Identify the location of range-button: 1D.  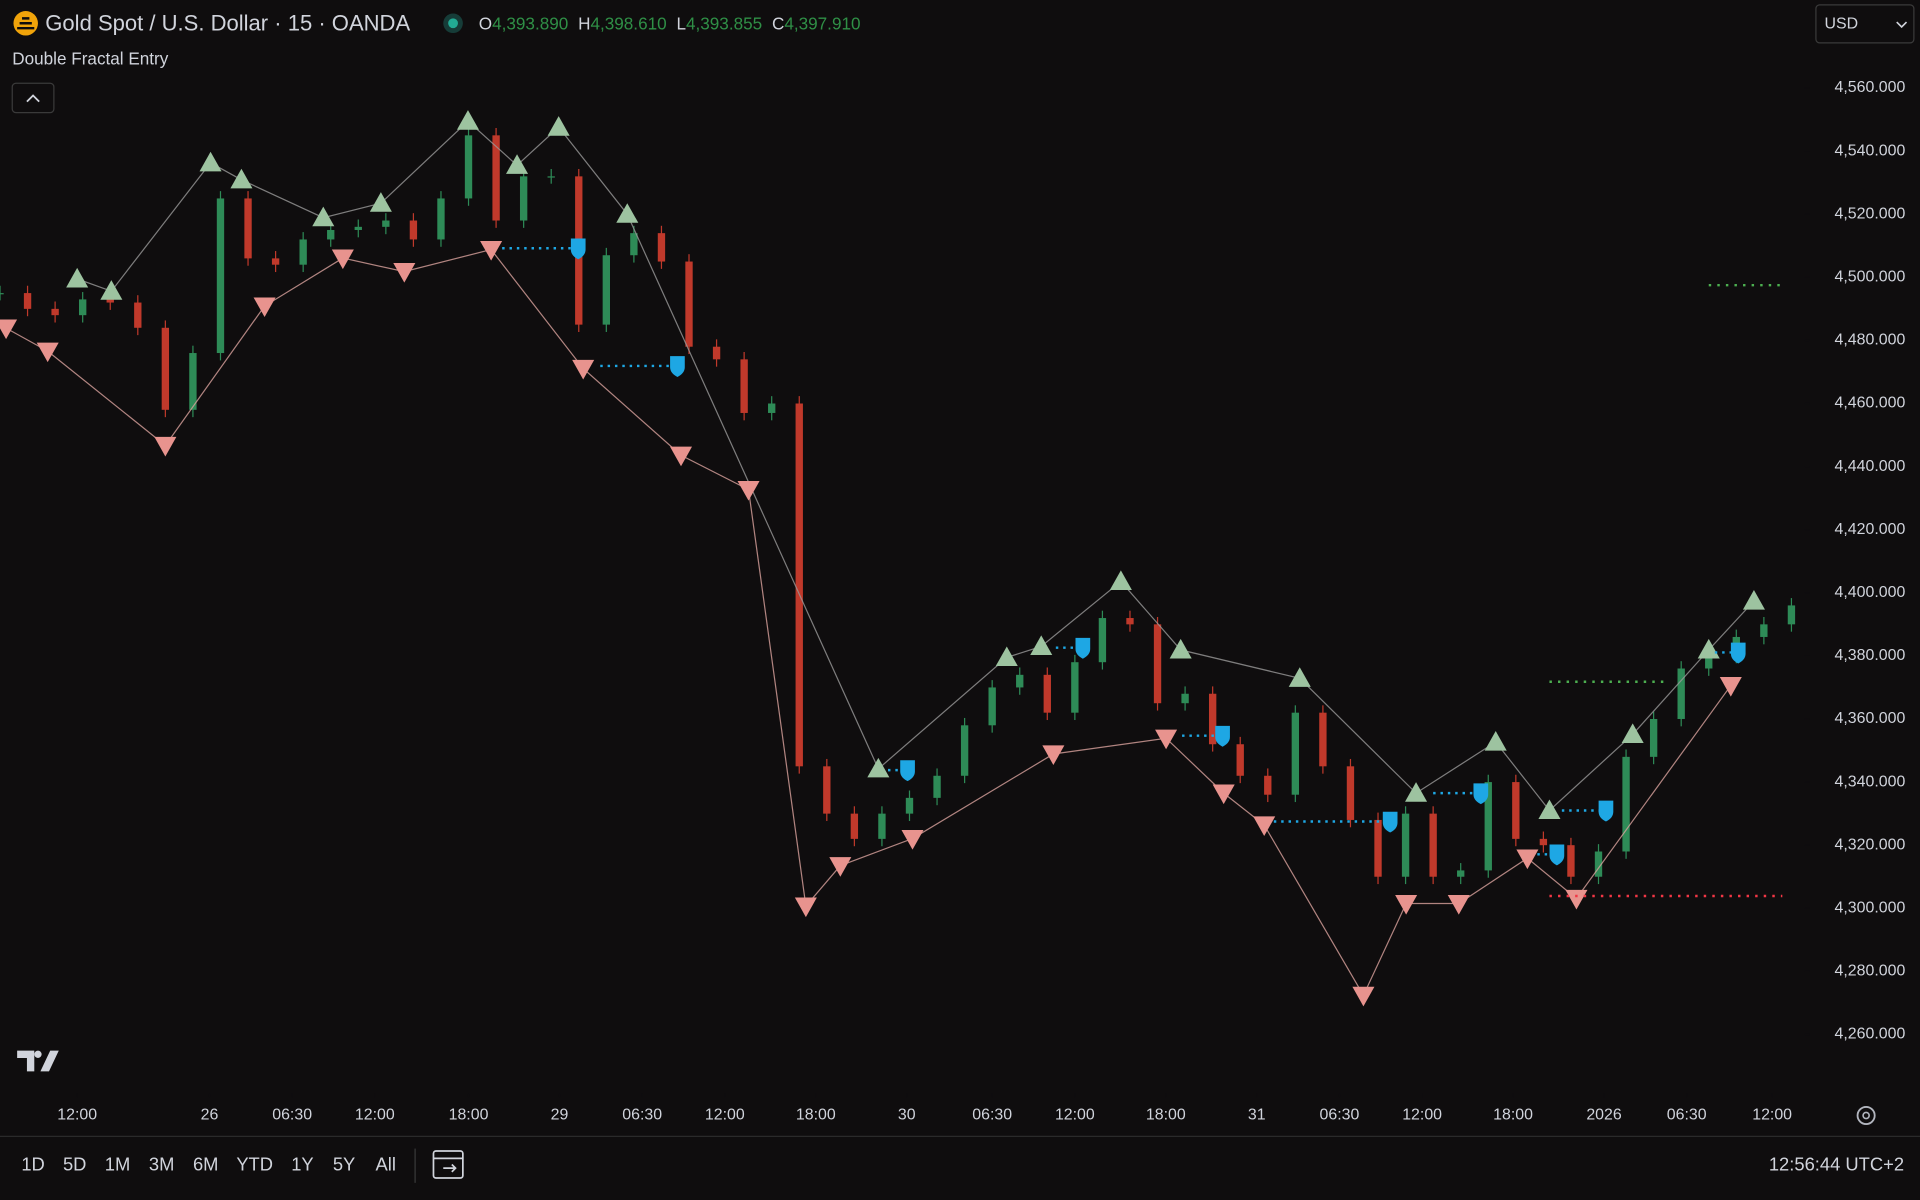
(32, 1164).